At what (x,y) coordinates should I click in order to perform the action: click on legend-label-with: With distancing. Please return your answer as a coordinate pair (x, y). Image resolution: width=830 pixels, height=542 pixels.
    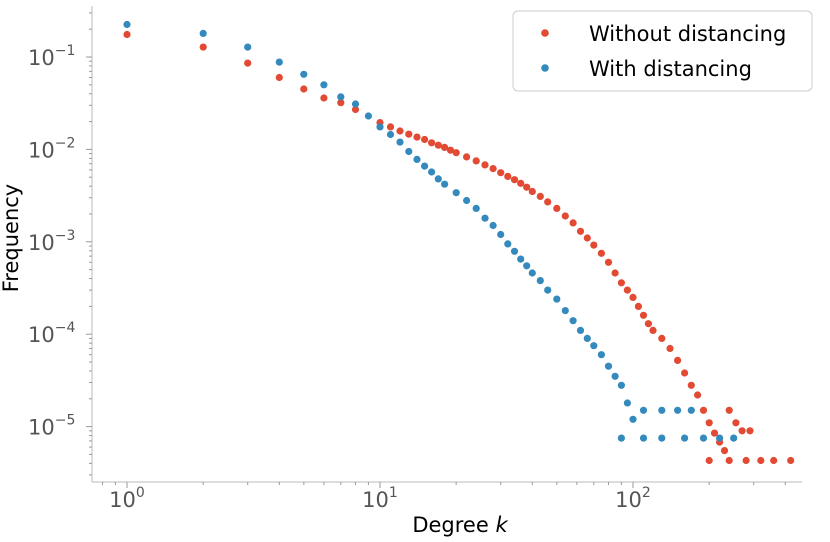
    Looking at the image, I should click on (670, 69).